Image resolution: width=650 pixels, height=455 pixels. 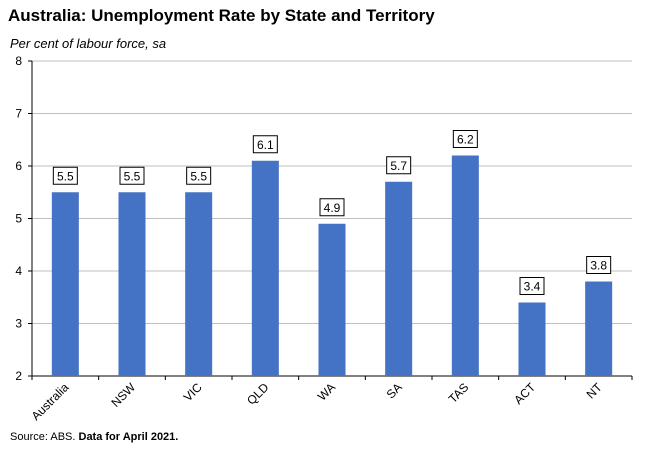 I want to click on y-tick-label: 8, so click(x=18, y=61).